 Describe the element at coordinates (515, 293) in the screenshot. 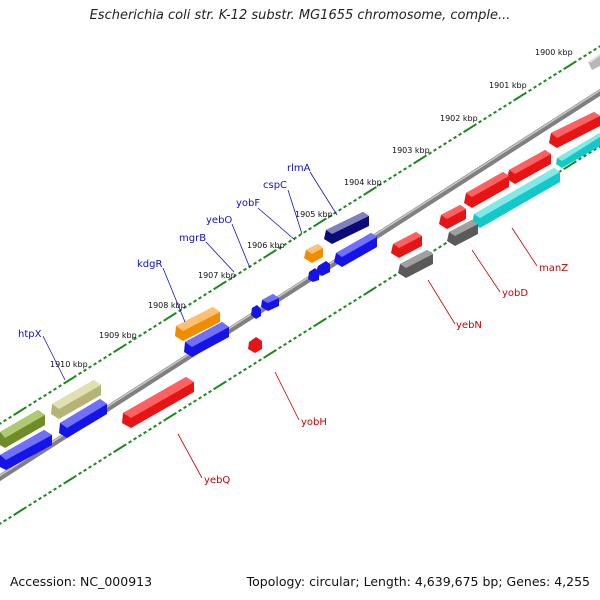

I see `gene-label-yobD: yobD` at that location.